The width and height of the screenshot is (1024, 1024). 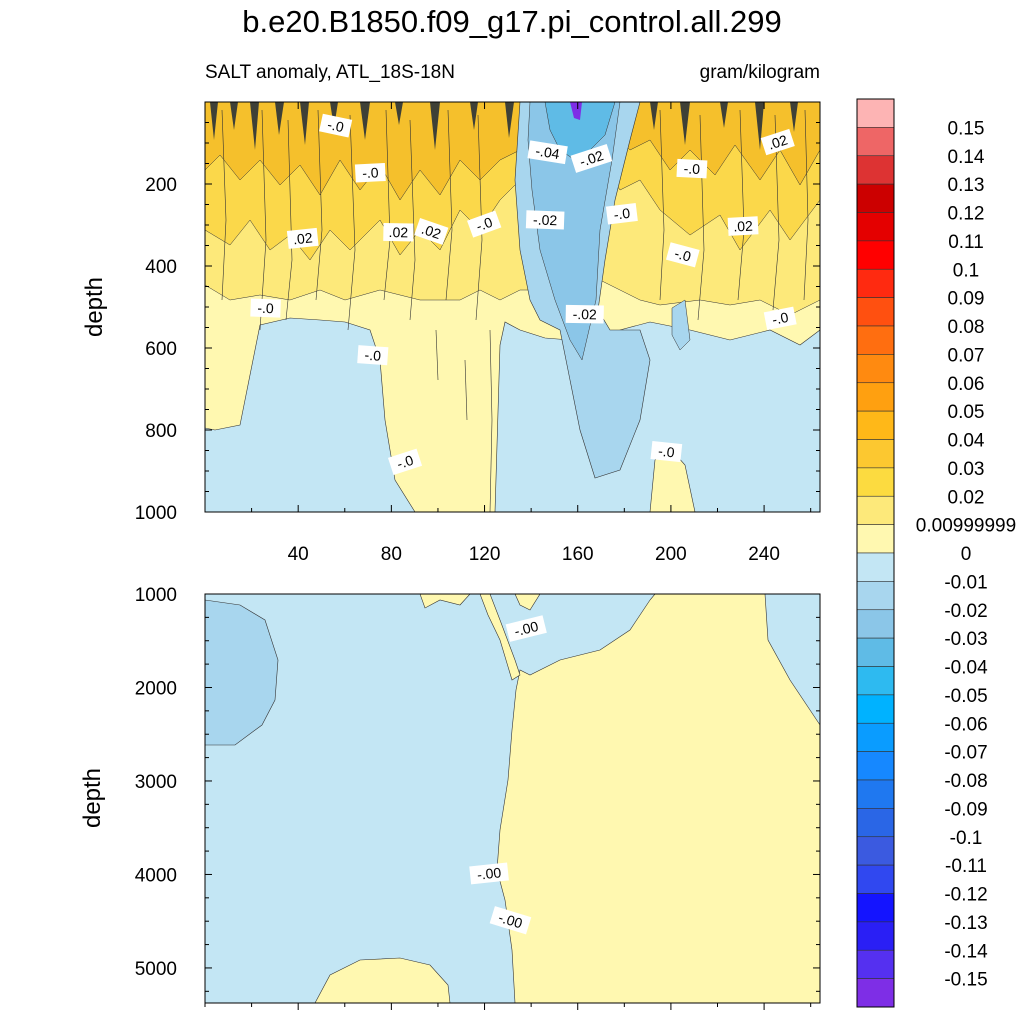 What do you see at coordinates (966, 327) in the screenshot?
I see `colorbar-level-label: 0.08` at bounding box center [966, 327].